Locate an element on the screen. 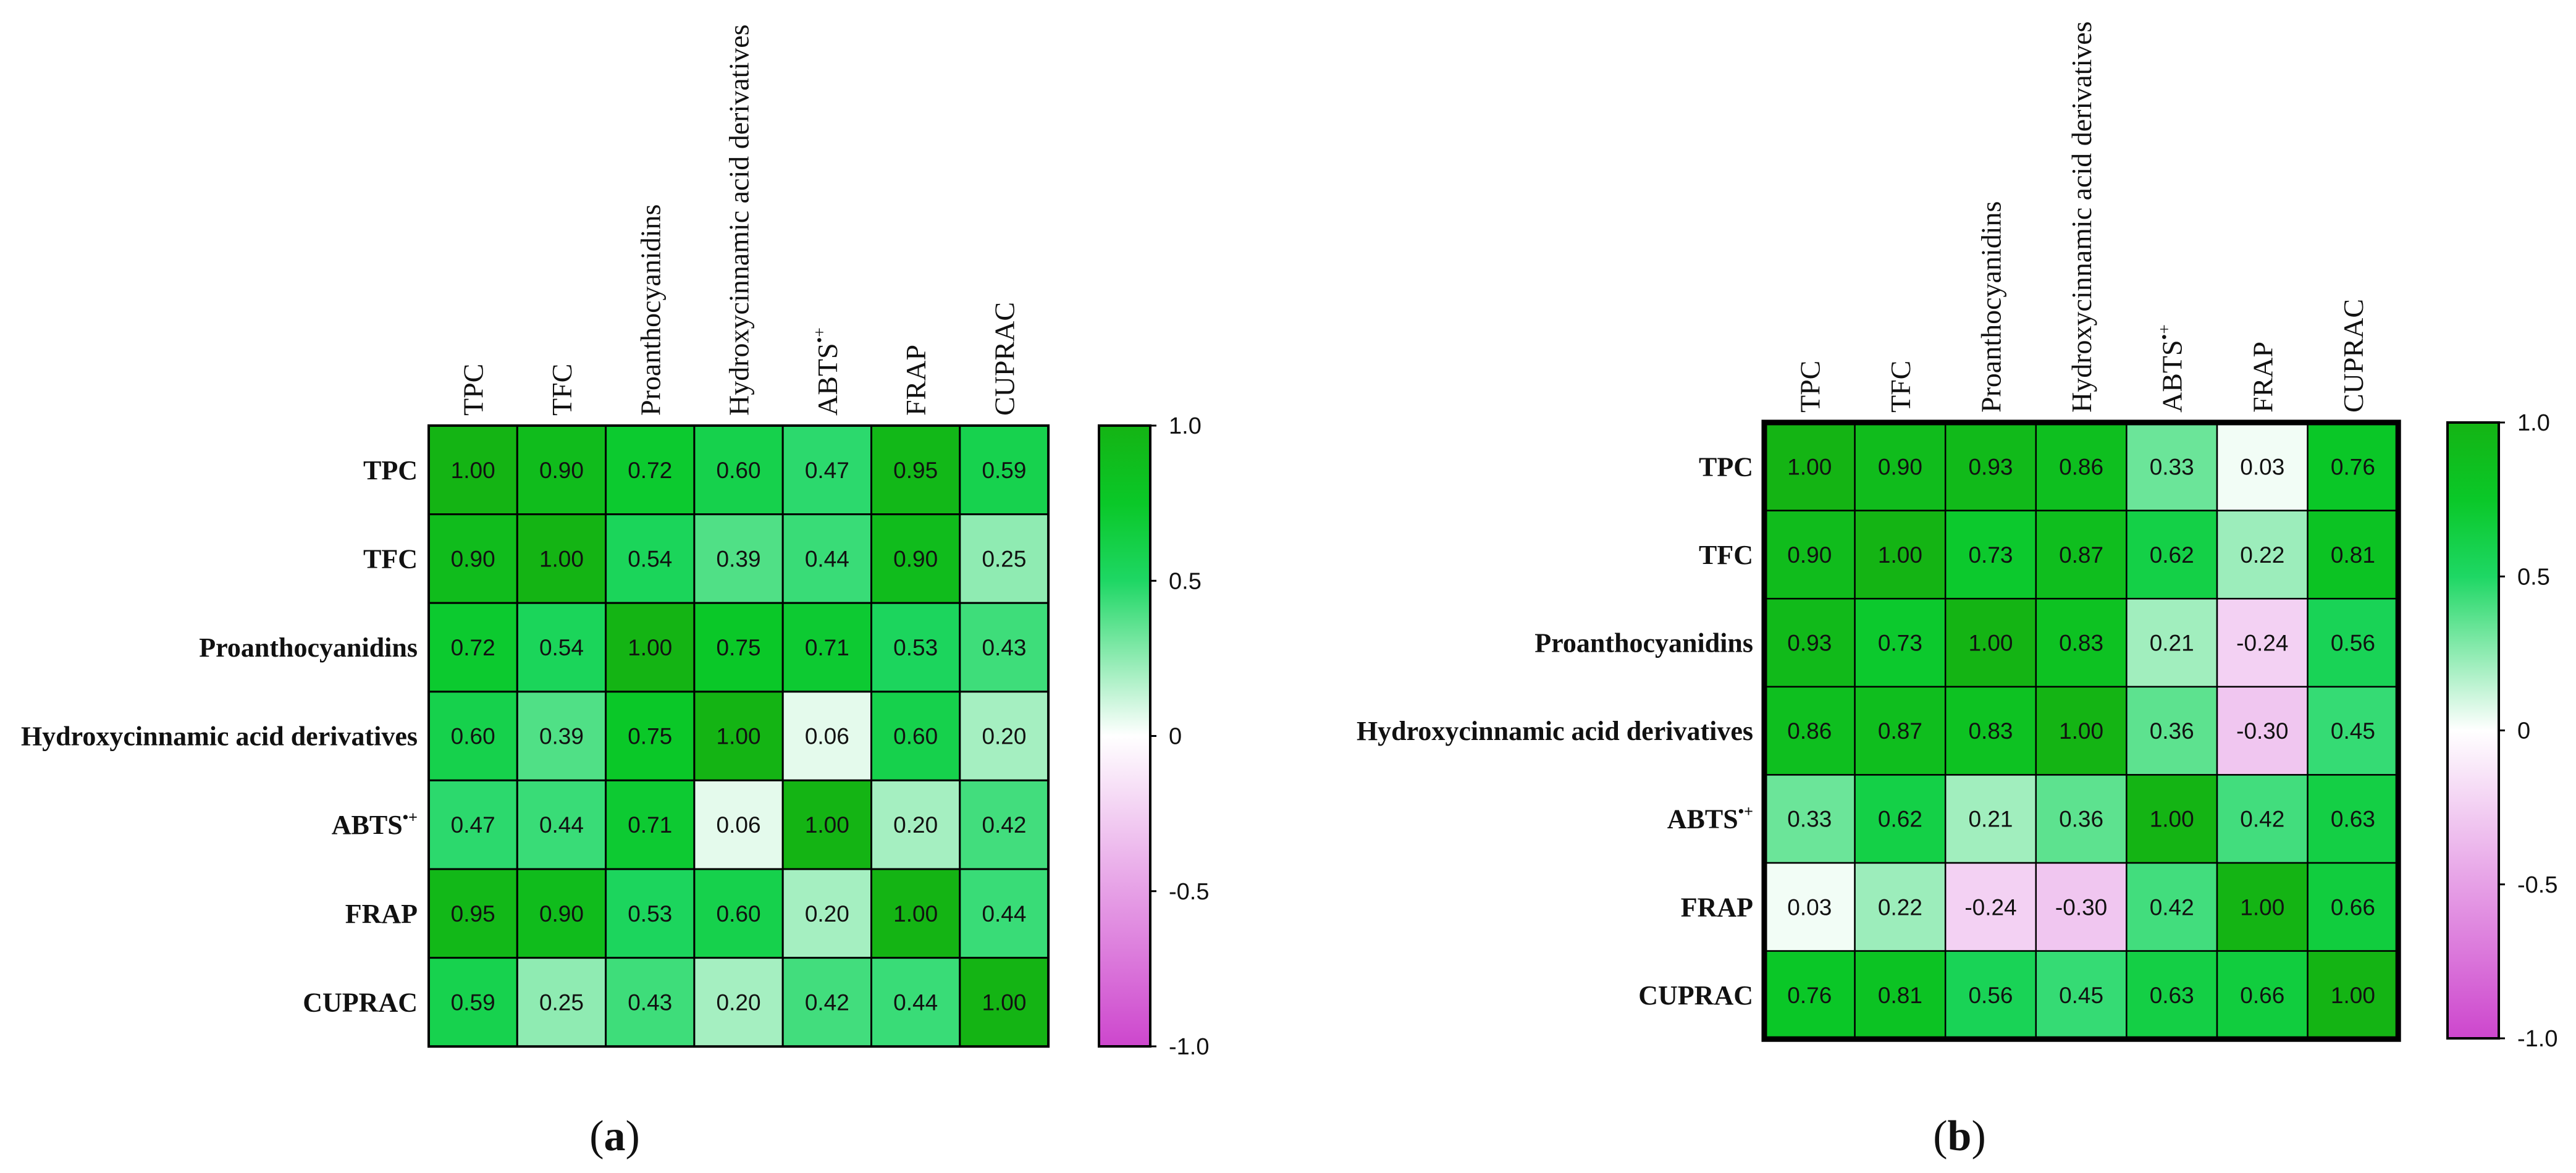  heatmap-a-col-label-1: TFC is located at coordinates (562, 390).